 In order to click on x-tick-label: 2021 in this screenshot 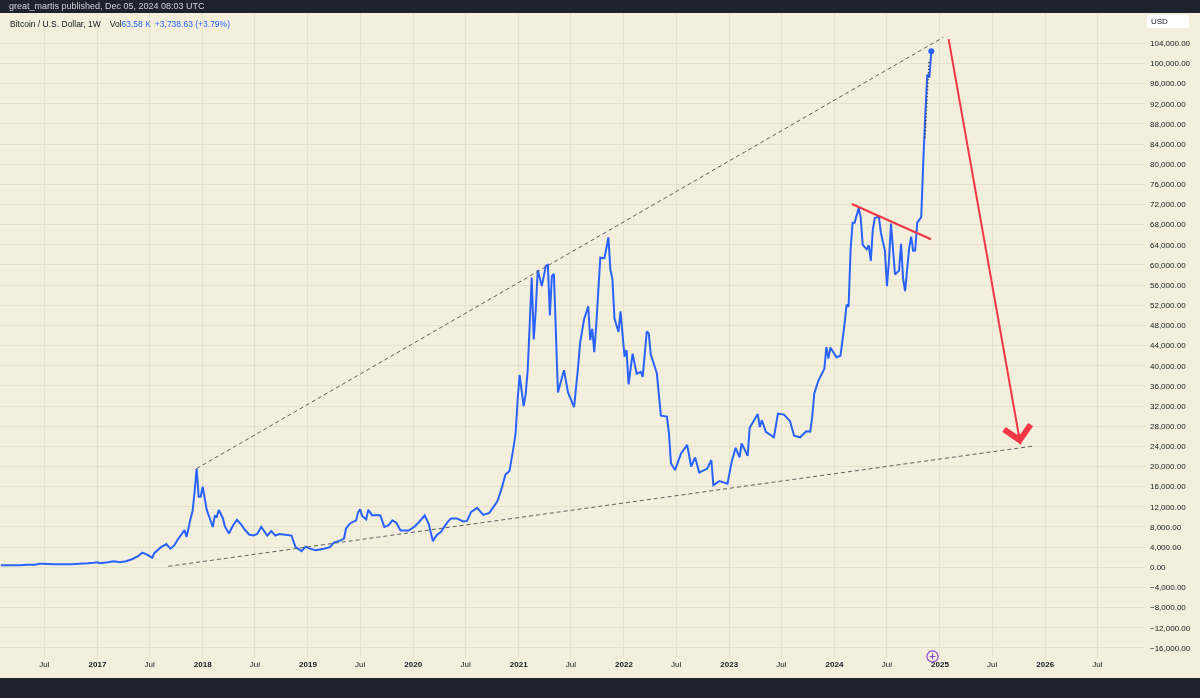, I will do `click(519, 664)`.